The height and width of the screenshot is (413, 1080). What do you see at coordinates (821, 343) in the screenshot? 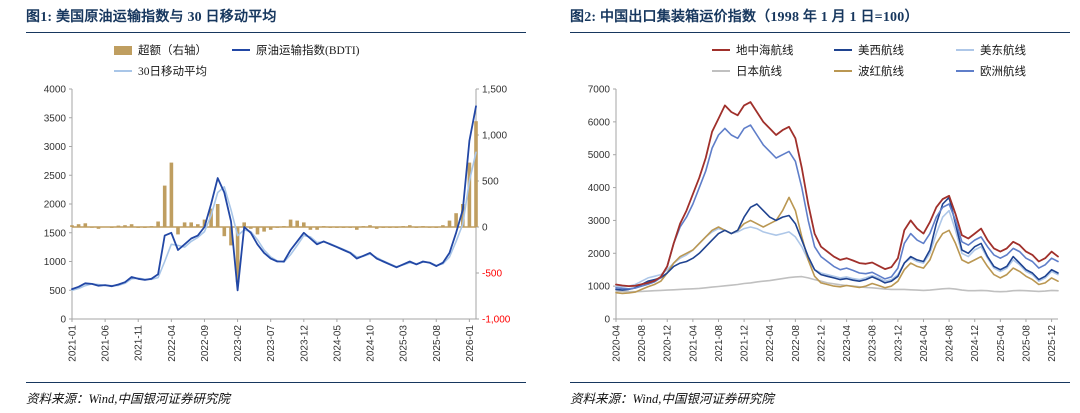
I see `x-tick-label: 2022-12` at bounding box center [821, 343].